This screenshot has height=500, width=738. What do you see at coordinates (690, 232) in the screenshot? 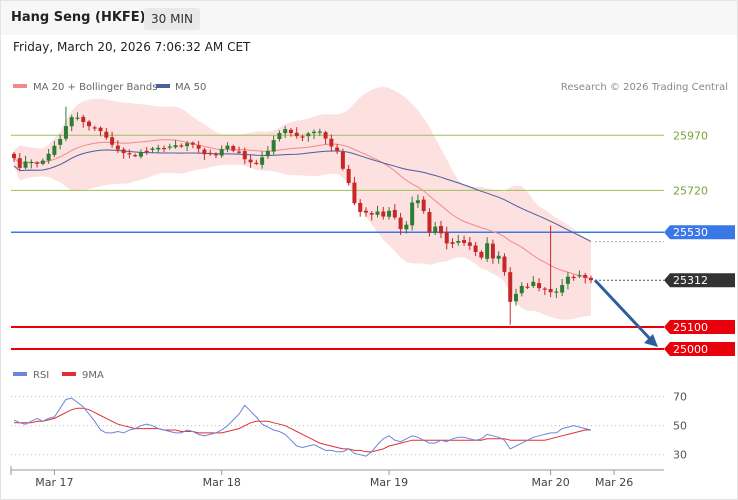
I see `pivot-label: 25530` at bounding box center [690, 232].